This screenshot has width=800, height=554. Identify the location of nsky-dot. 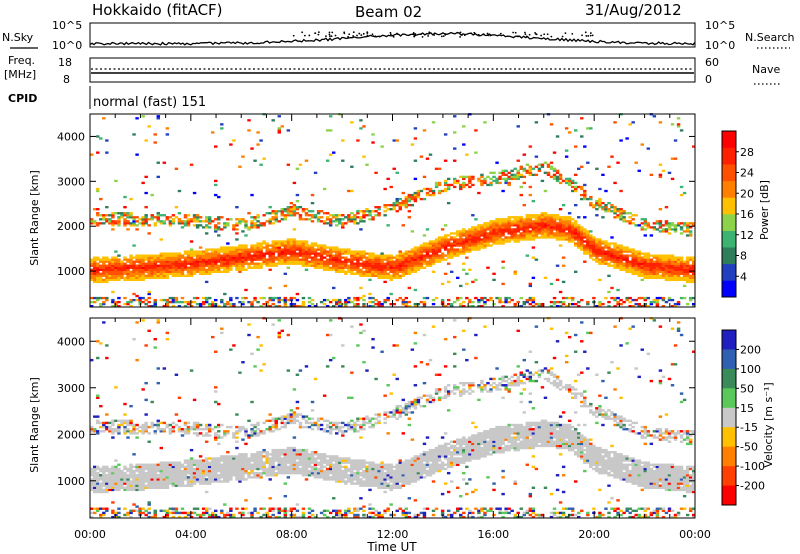
(562, 36).